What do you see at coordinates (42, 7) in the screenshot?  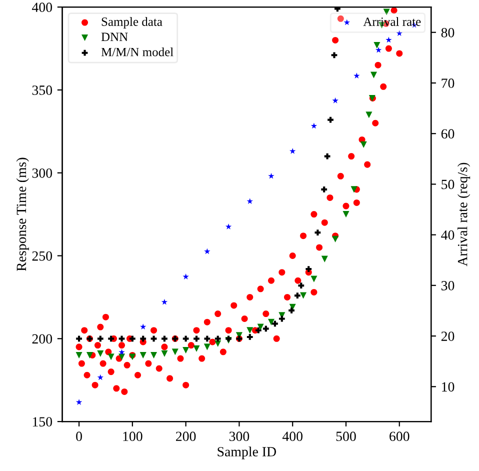 I see `y-tick-label: 400` at bounding box center [42, 7].